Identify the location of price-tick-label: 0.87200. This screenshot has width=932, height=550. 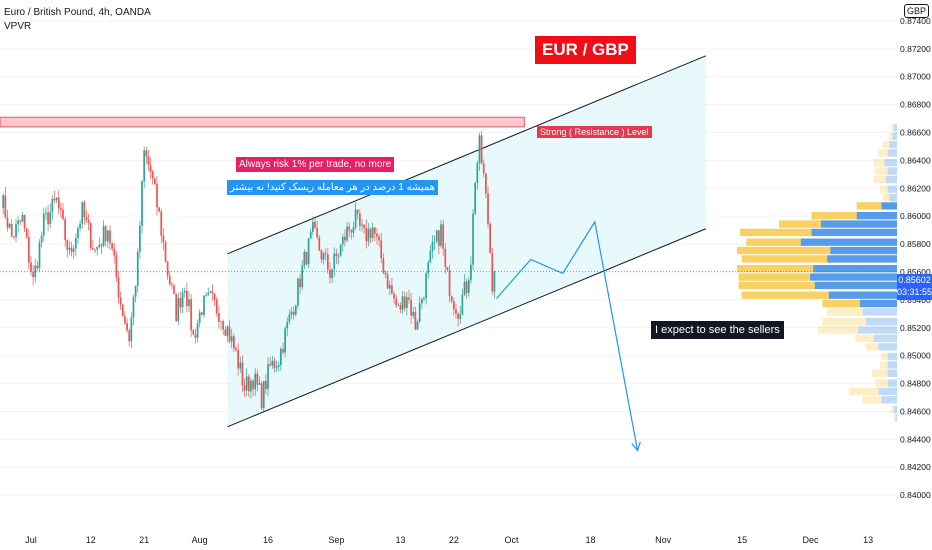
(915, 49).